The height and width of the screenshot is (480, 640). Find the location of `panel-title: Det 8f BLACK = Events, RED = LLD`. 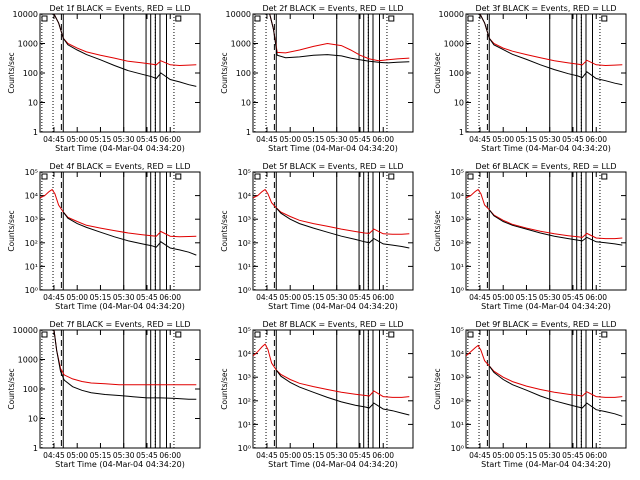

panel-title: Det 8f BLACK = Events, RED = LLD is located at coordinates (332, 324).